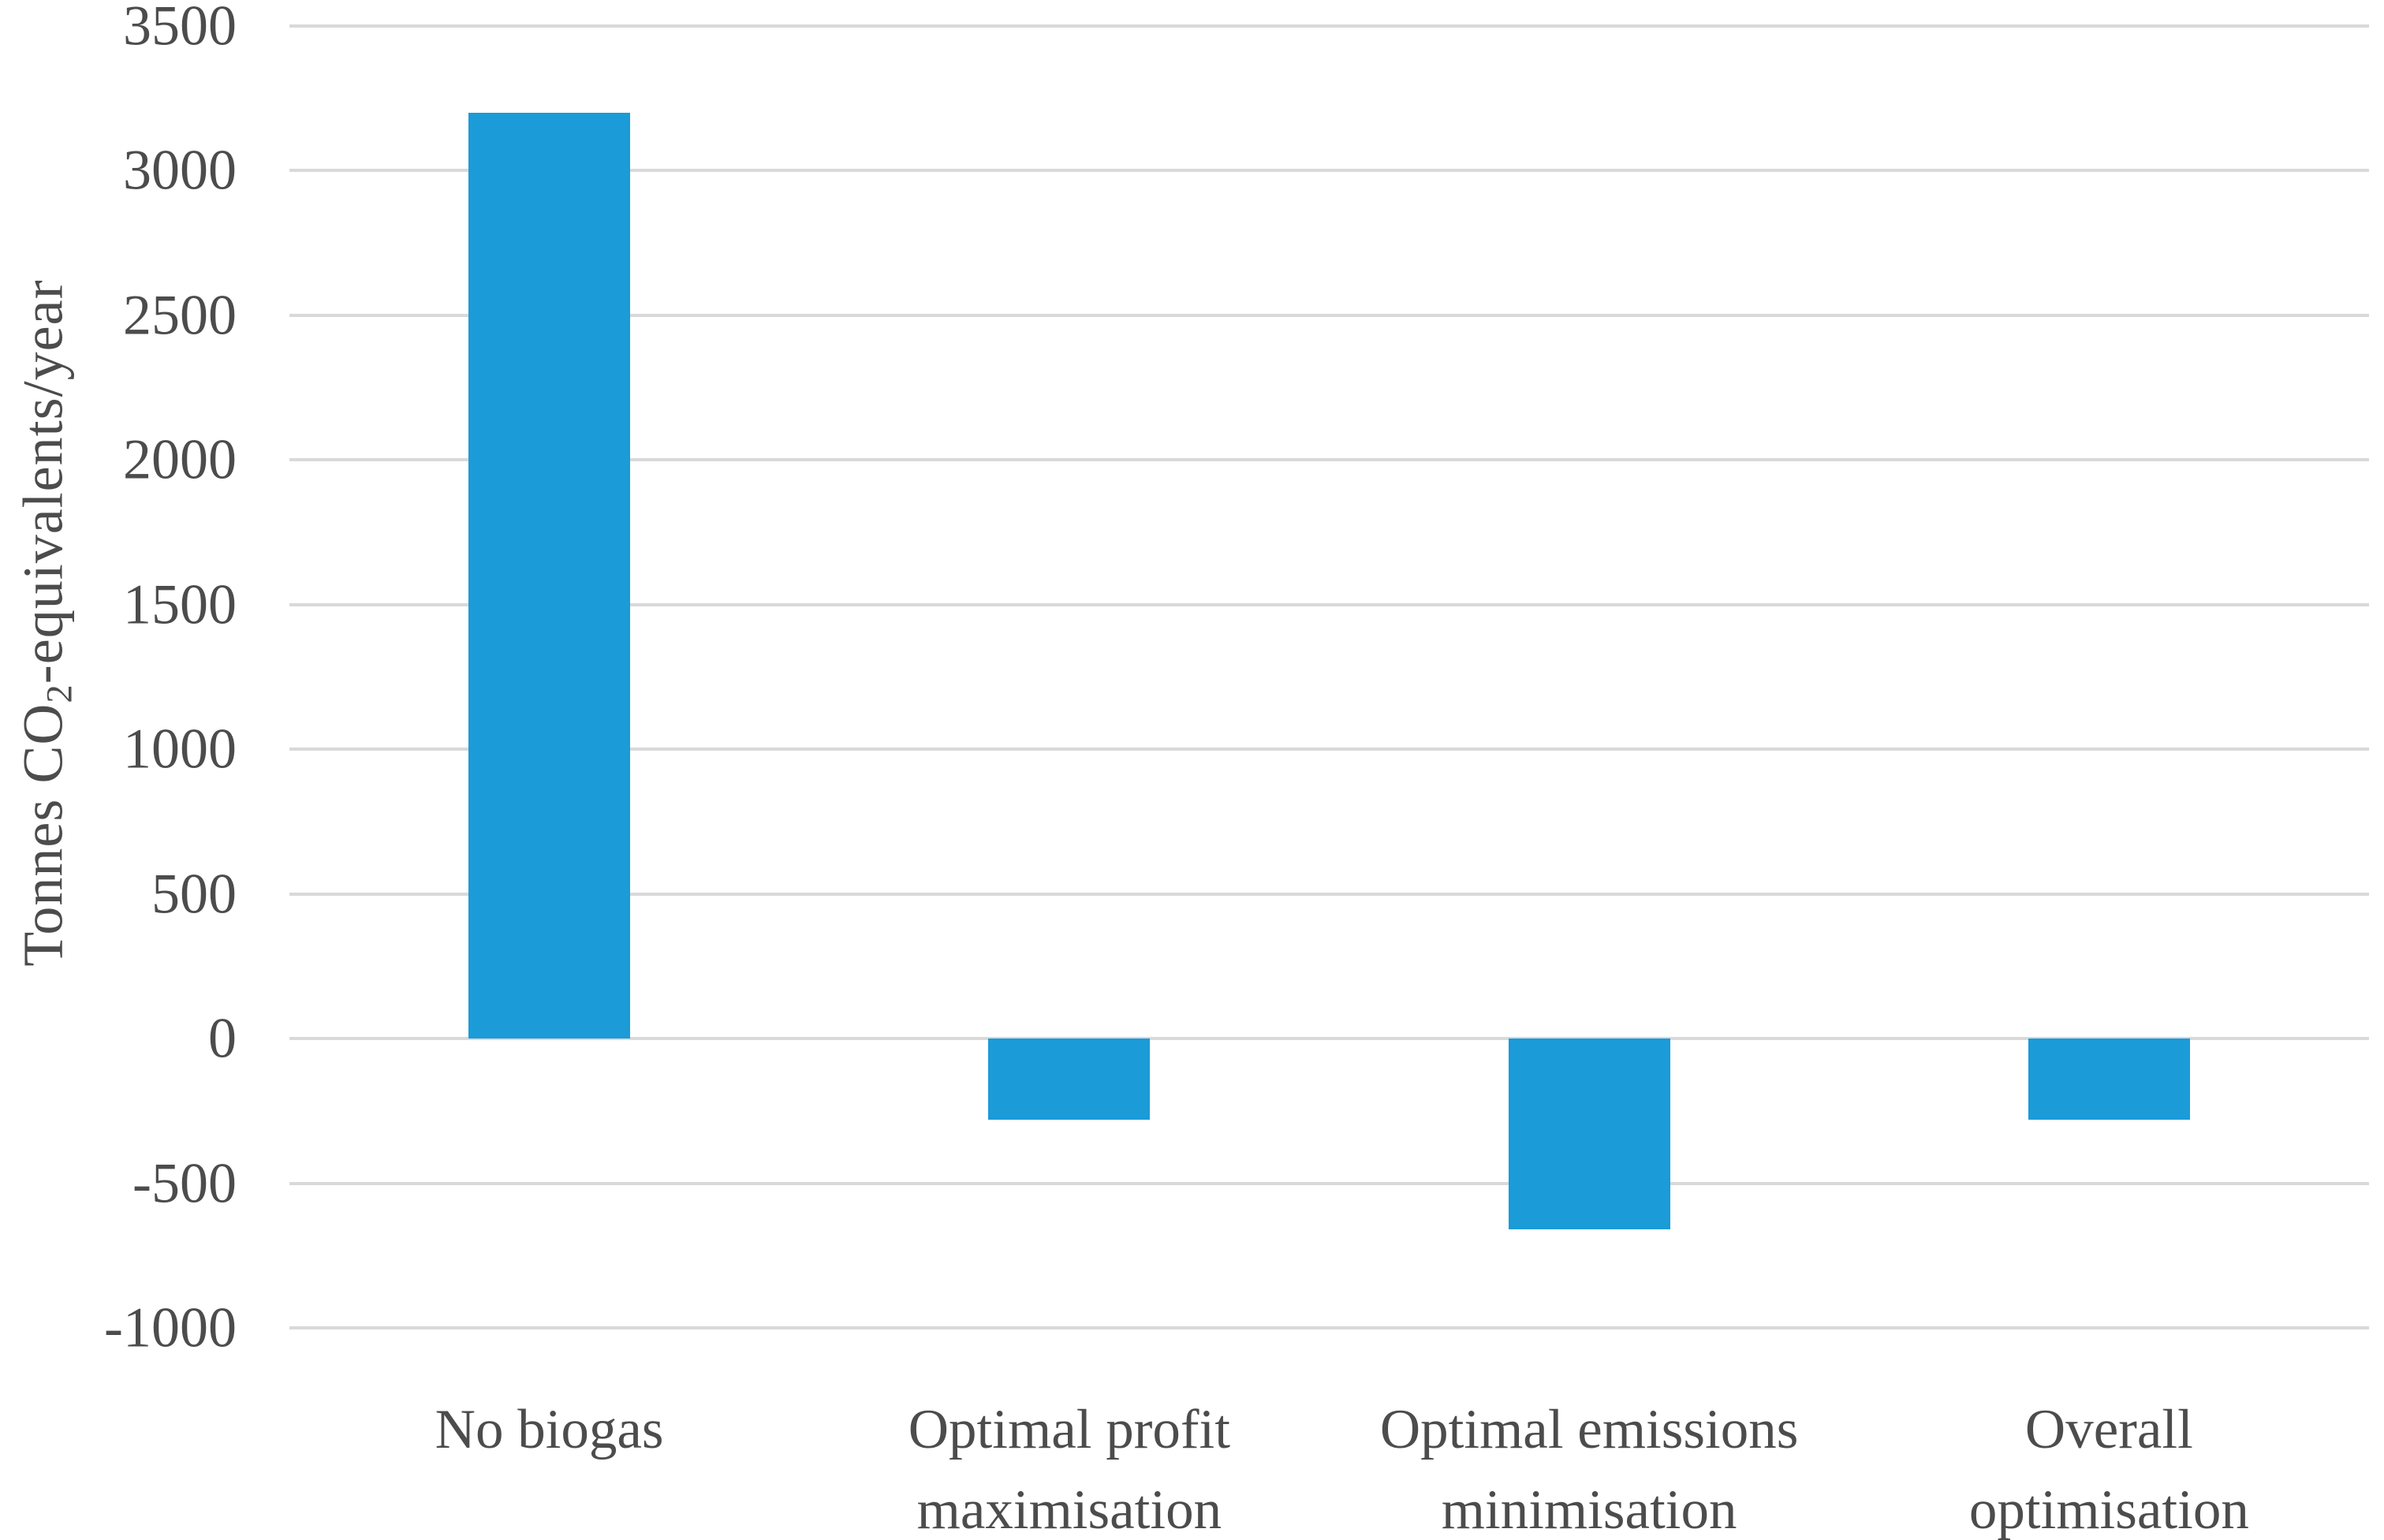 The height and width of the screenshot is (1540, 2384). What do you see at coordinates (1329, 460) in the screenshot?
I see `gridline-2000` at bounding box center [1329, 460].